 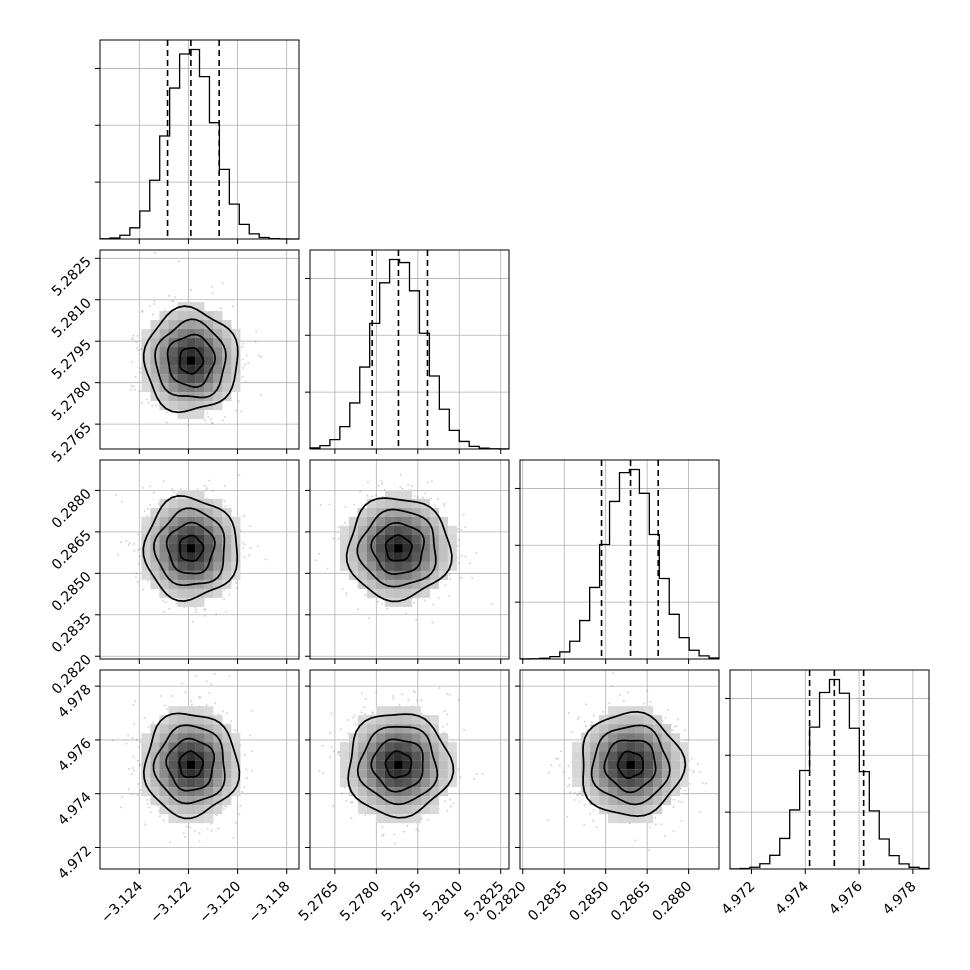 What do you see at coordinates (72, 509) in the screenshot?
I see `y-tick-label: 0.2880` at bounding box center [72, 509].